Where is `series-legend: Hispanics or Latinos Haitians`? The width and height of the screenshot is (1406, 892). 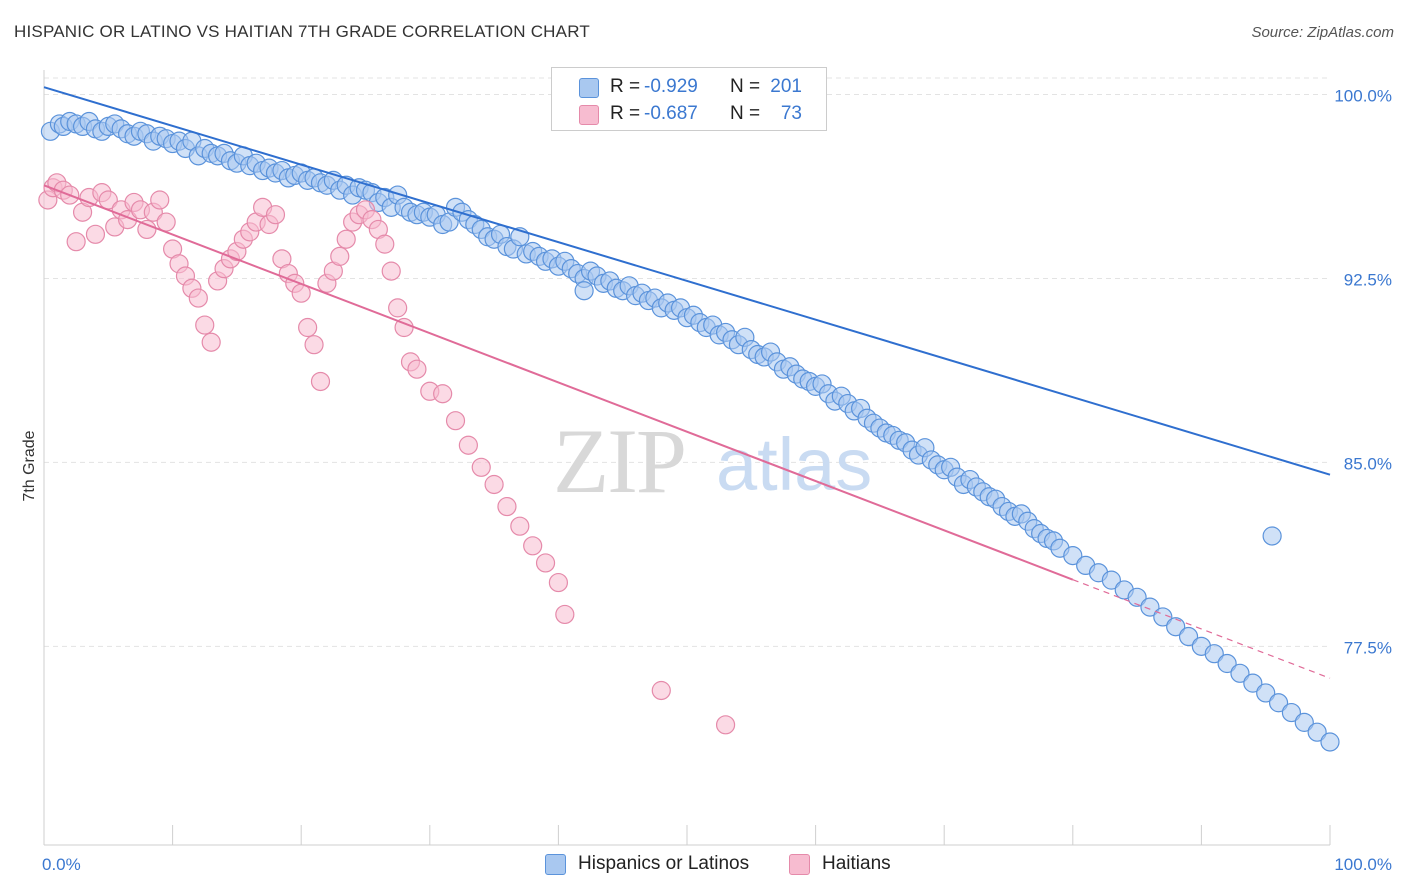 series-legend: Hispanics or Latinos Haitians is located at coordinates (703, 865).